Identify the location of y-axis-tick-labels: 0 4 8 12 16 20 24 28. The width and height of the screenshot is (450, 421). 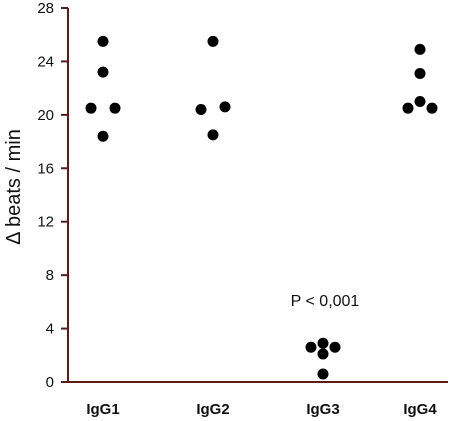
(45, 195).